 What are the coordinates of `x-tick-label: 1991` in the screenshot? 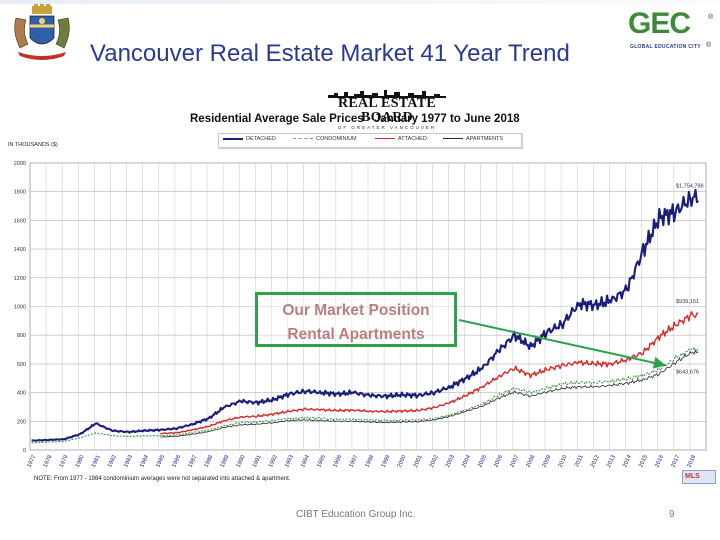 It's located at (257, 461).